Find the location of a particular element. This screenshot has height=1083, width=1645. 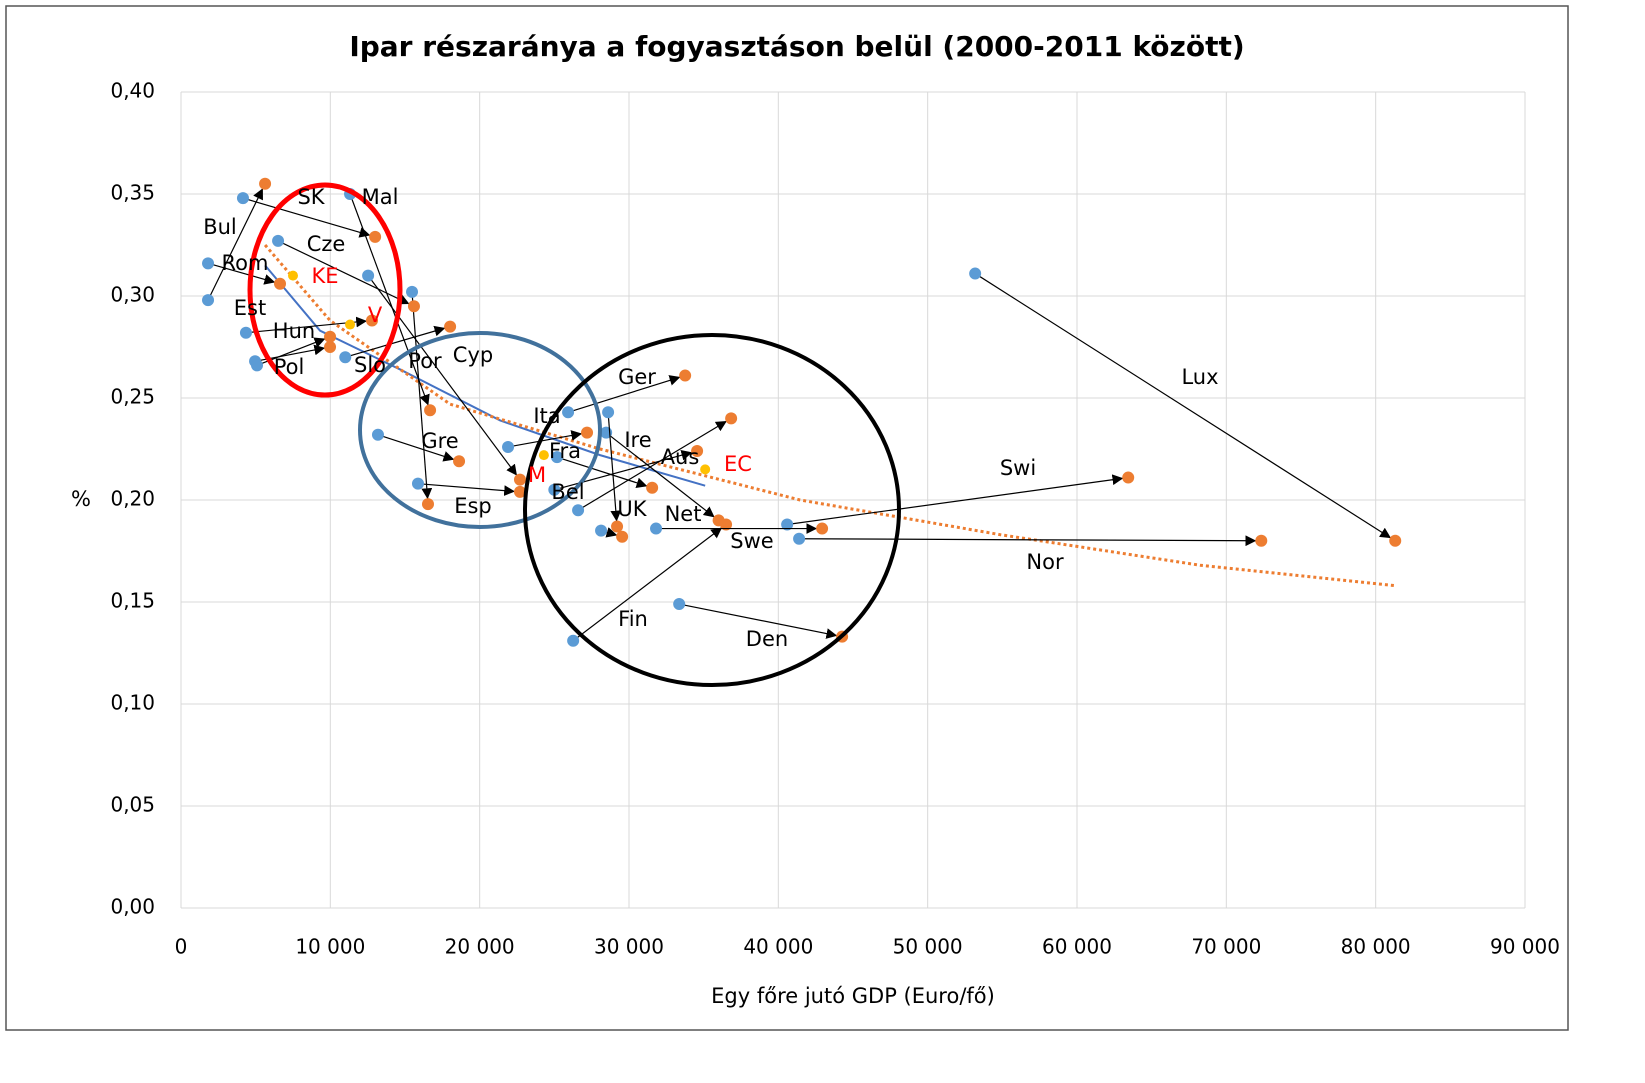

x-tick-label: 10 000 is located at coordinates (330, 947).